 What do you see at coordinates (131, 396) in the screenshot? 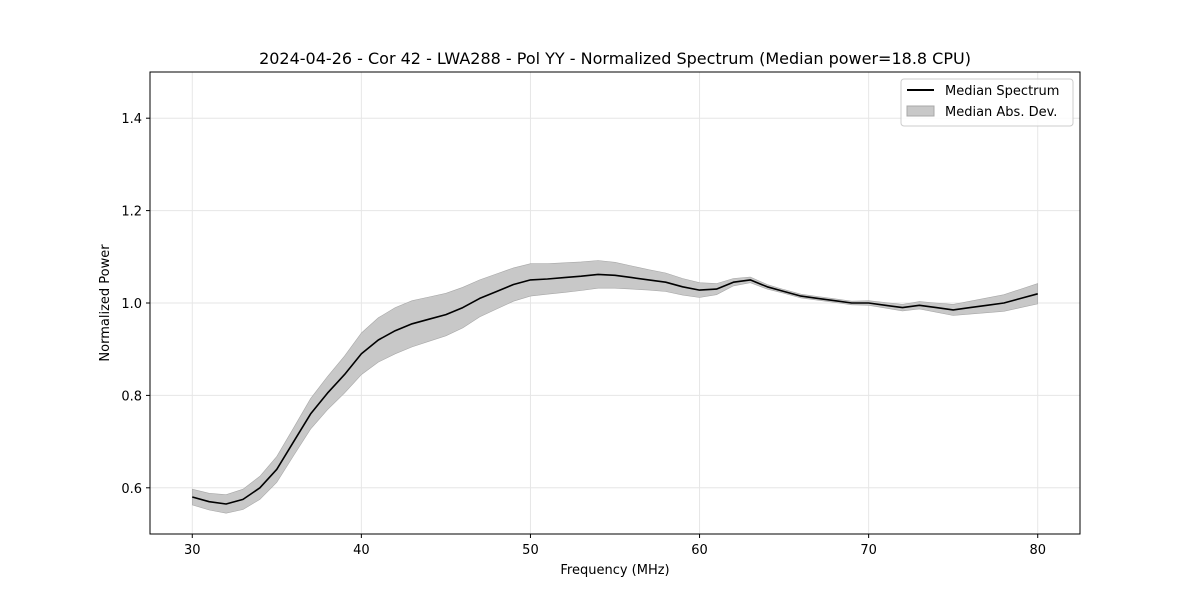
I see `y-tick-label: 0.8` at bounding box center [131, 396].